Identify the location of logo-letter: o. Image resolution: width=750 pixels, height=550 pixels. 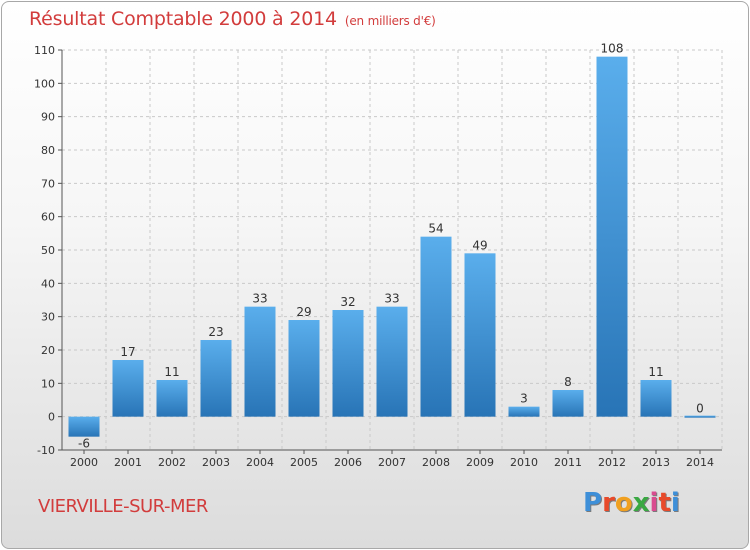
(623, 503).